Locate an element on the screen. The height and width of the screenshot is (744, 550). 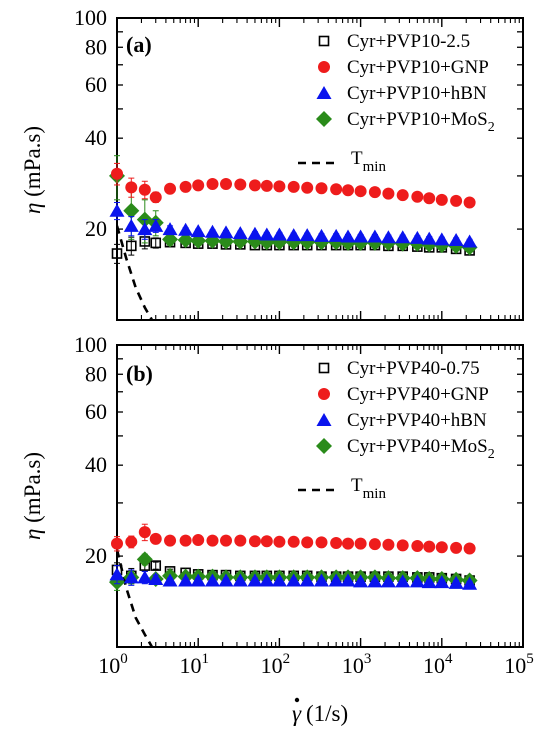
legend-tmin-main: T is located at coordinates (357, 485).